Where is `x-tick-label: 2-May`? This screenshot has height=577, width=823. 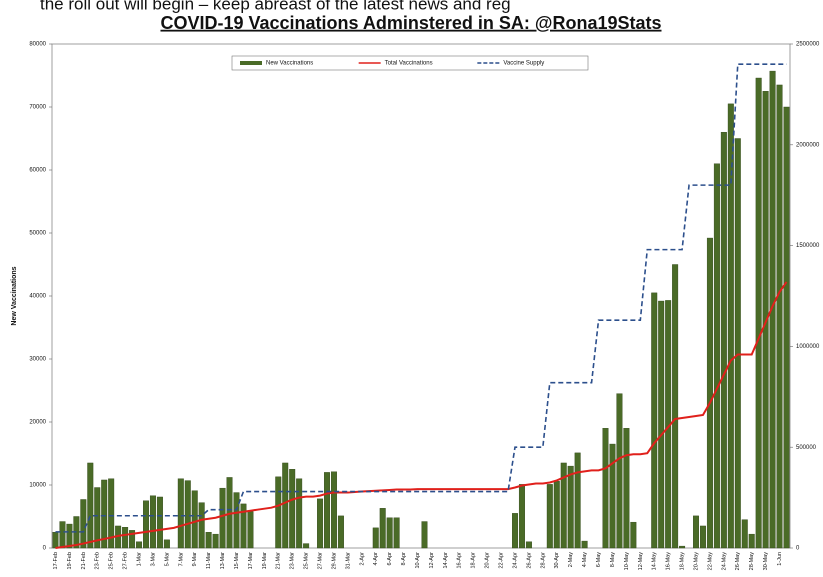 x-tick-label: 2-May is located at coordinates (571, 560).